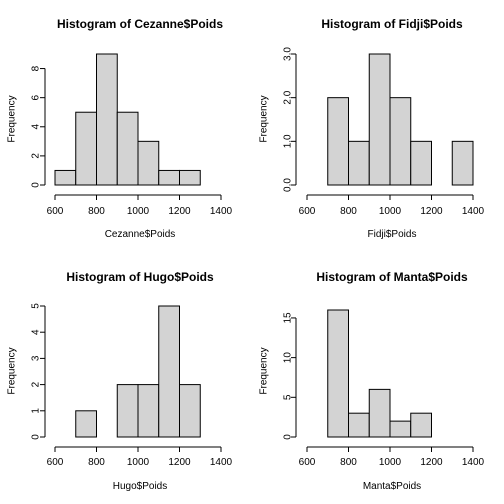 This screenshot has width=504, height=504. What do you see at coordinates (392, 486) in the screenshot?
I see `x-axis-title: Manta$Poids` at bounding box center [392, 486].